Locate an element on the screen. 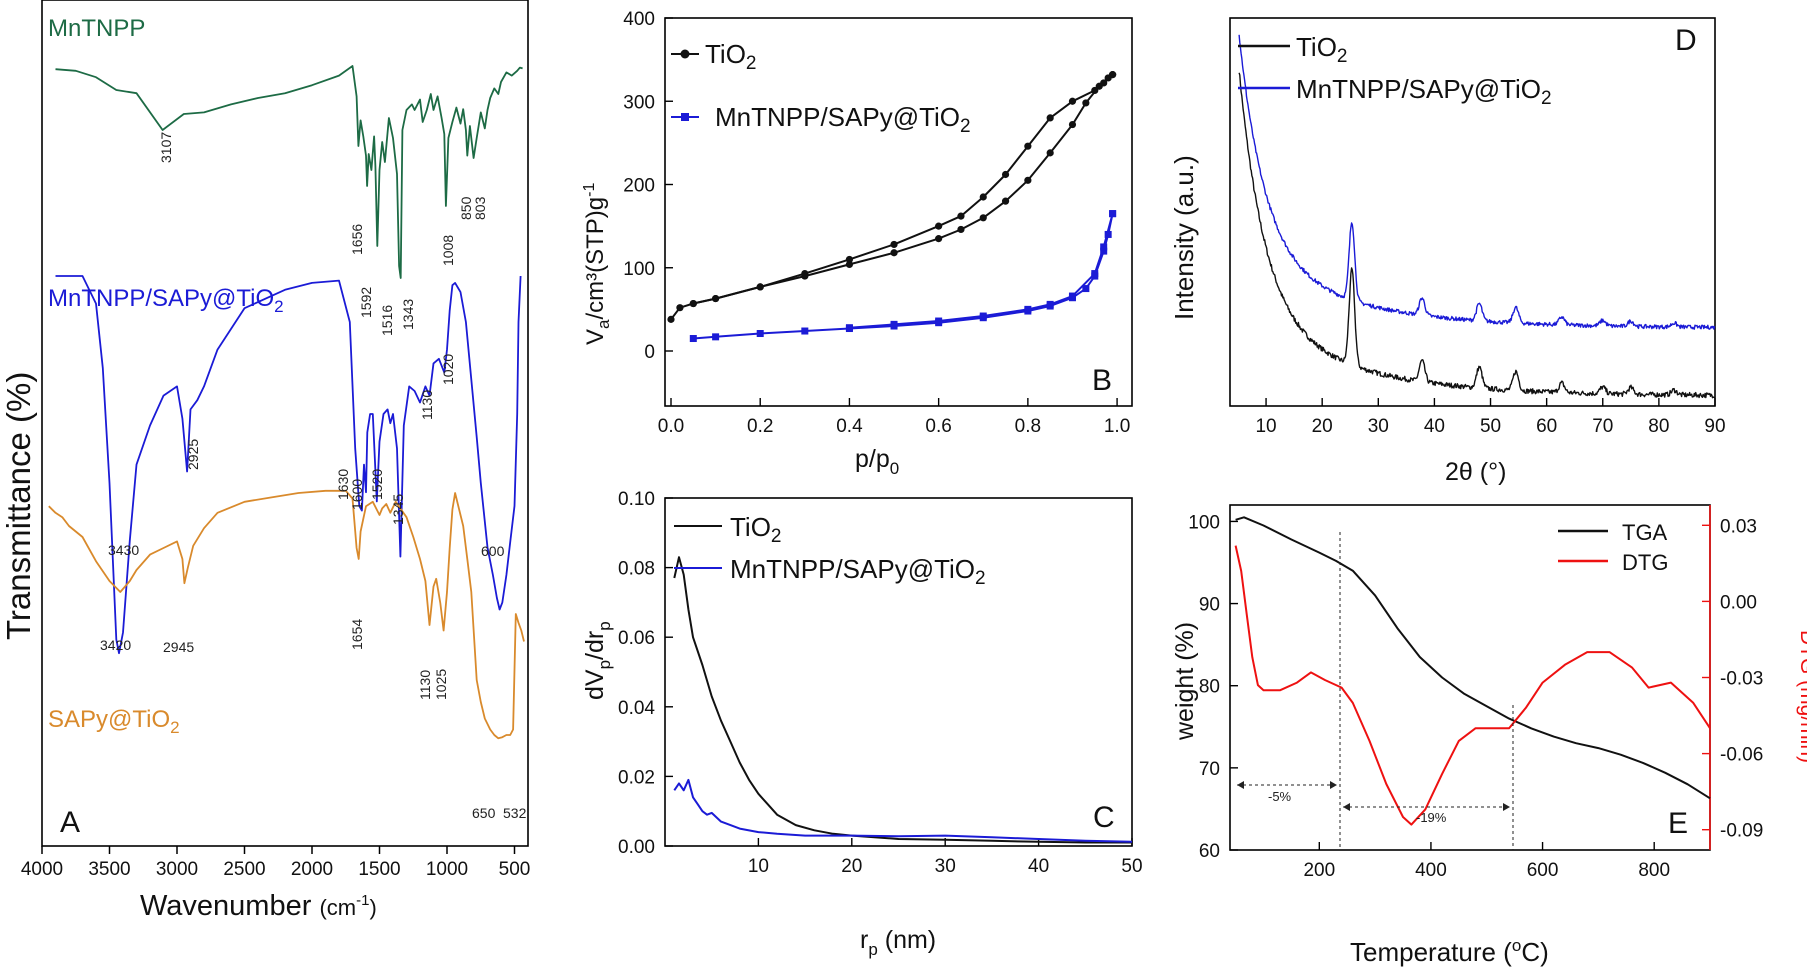  panel-e-series is located at coordinates (1472, 671).